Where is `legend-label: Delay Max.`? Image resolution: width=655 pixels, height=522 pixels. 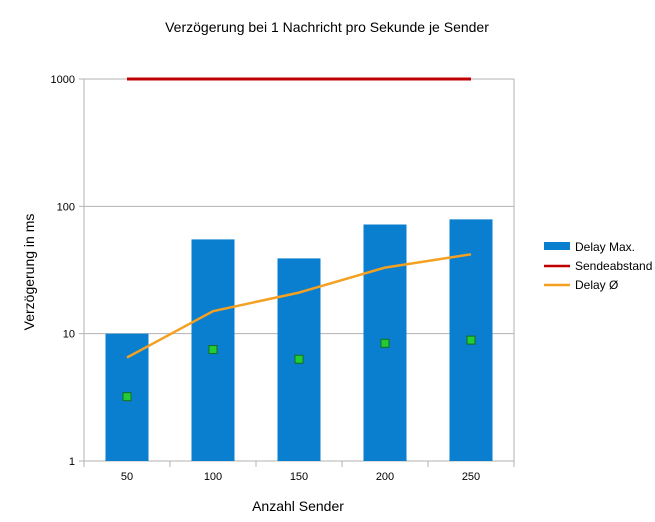 legend-label: Delay Max. is located at coordinates (605, 247).